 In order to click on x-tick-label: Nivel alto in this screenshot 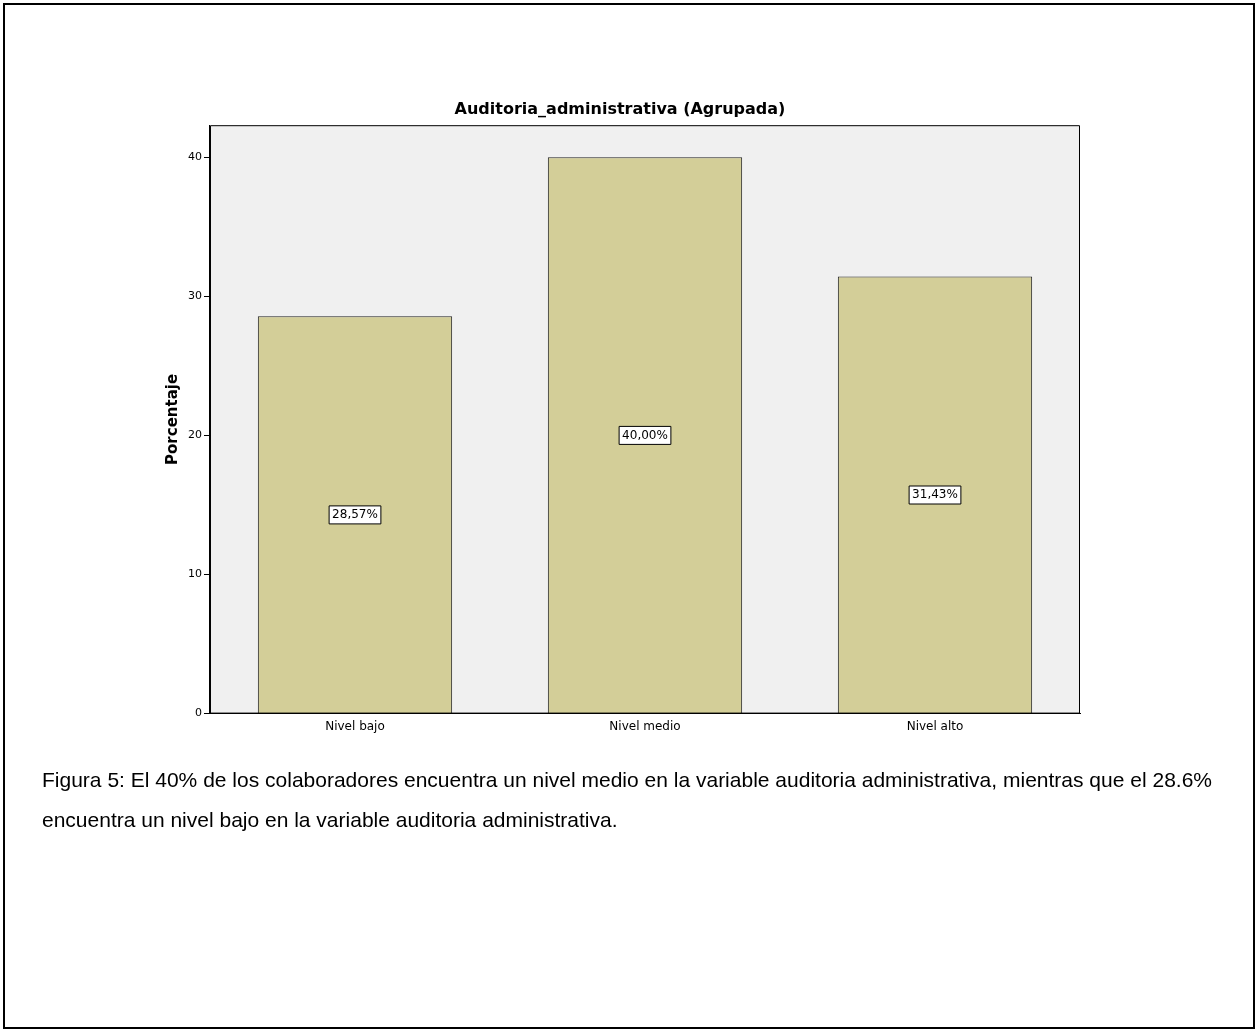, I will do `click(935, 725)`.